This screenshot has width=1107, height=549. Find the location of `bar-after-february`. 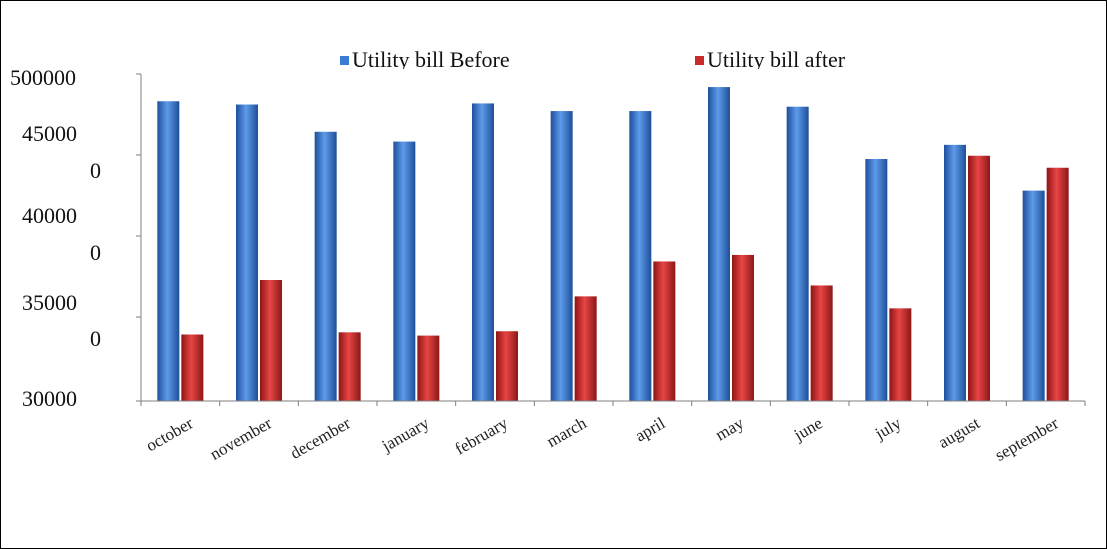

bar-after-february is located at coordinates (507, 366).